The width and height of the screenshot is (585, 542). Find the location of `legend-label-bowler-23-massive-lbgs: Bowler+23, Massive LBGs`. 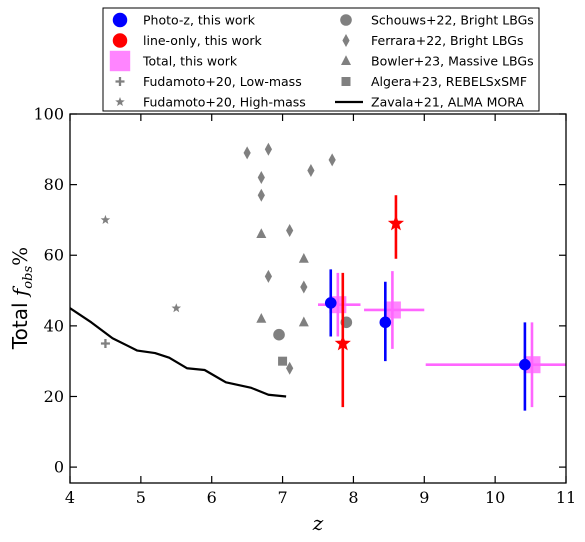

legend-label-bowler-23-massive-lbgs: Bowler+23, Massive LBGs is located at coordinates (452, 61).